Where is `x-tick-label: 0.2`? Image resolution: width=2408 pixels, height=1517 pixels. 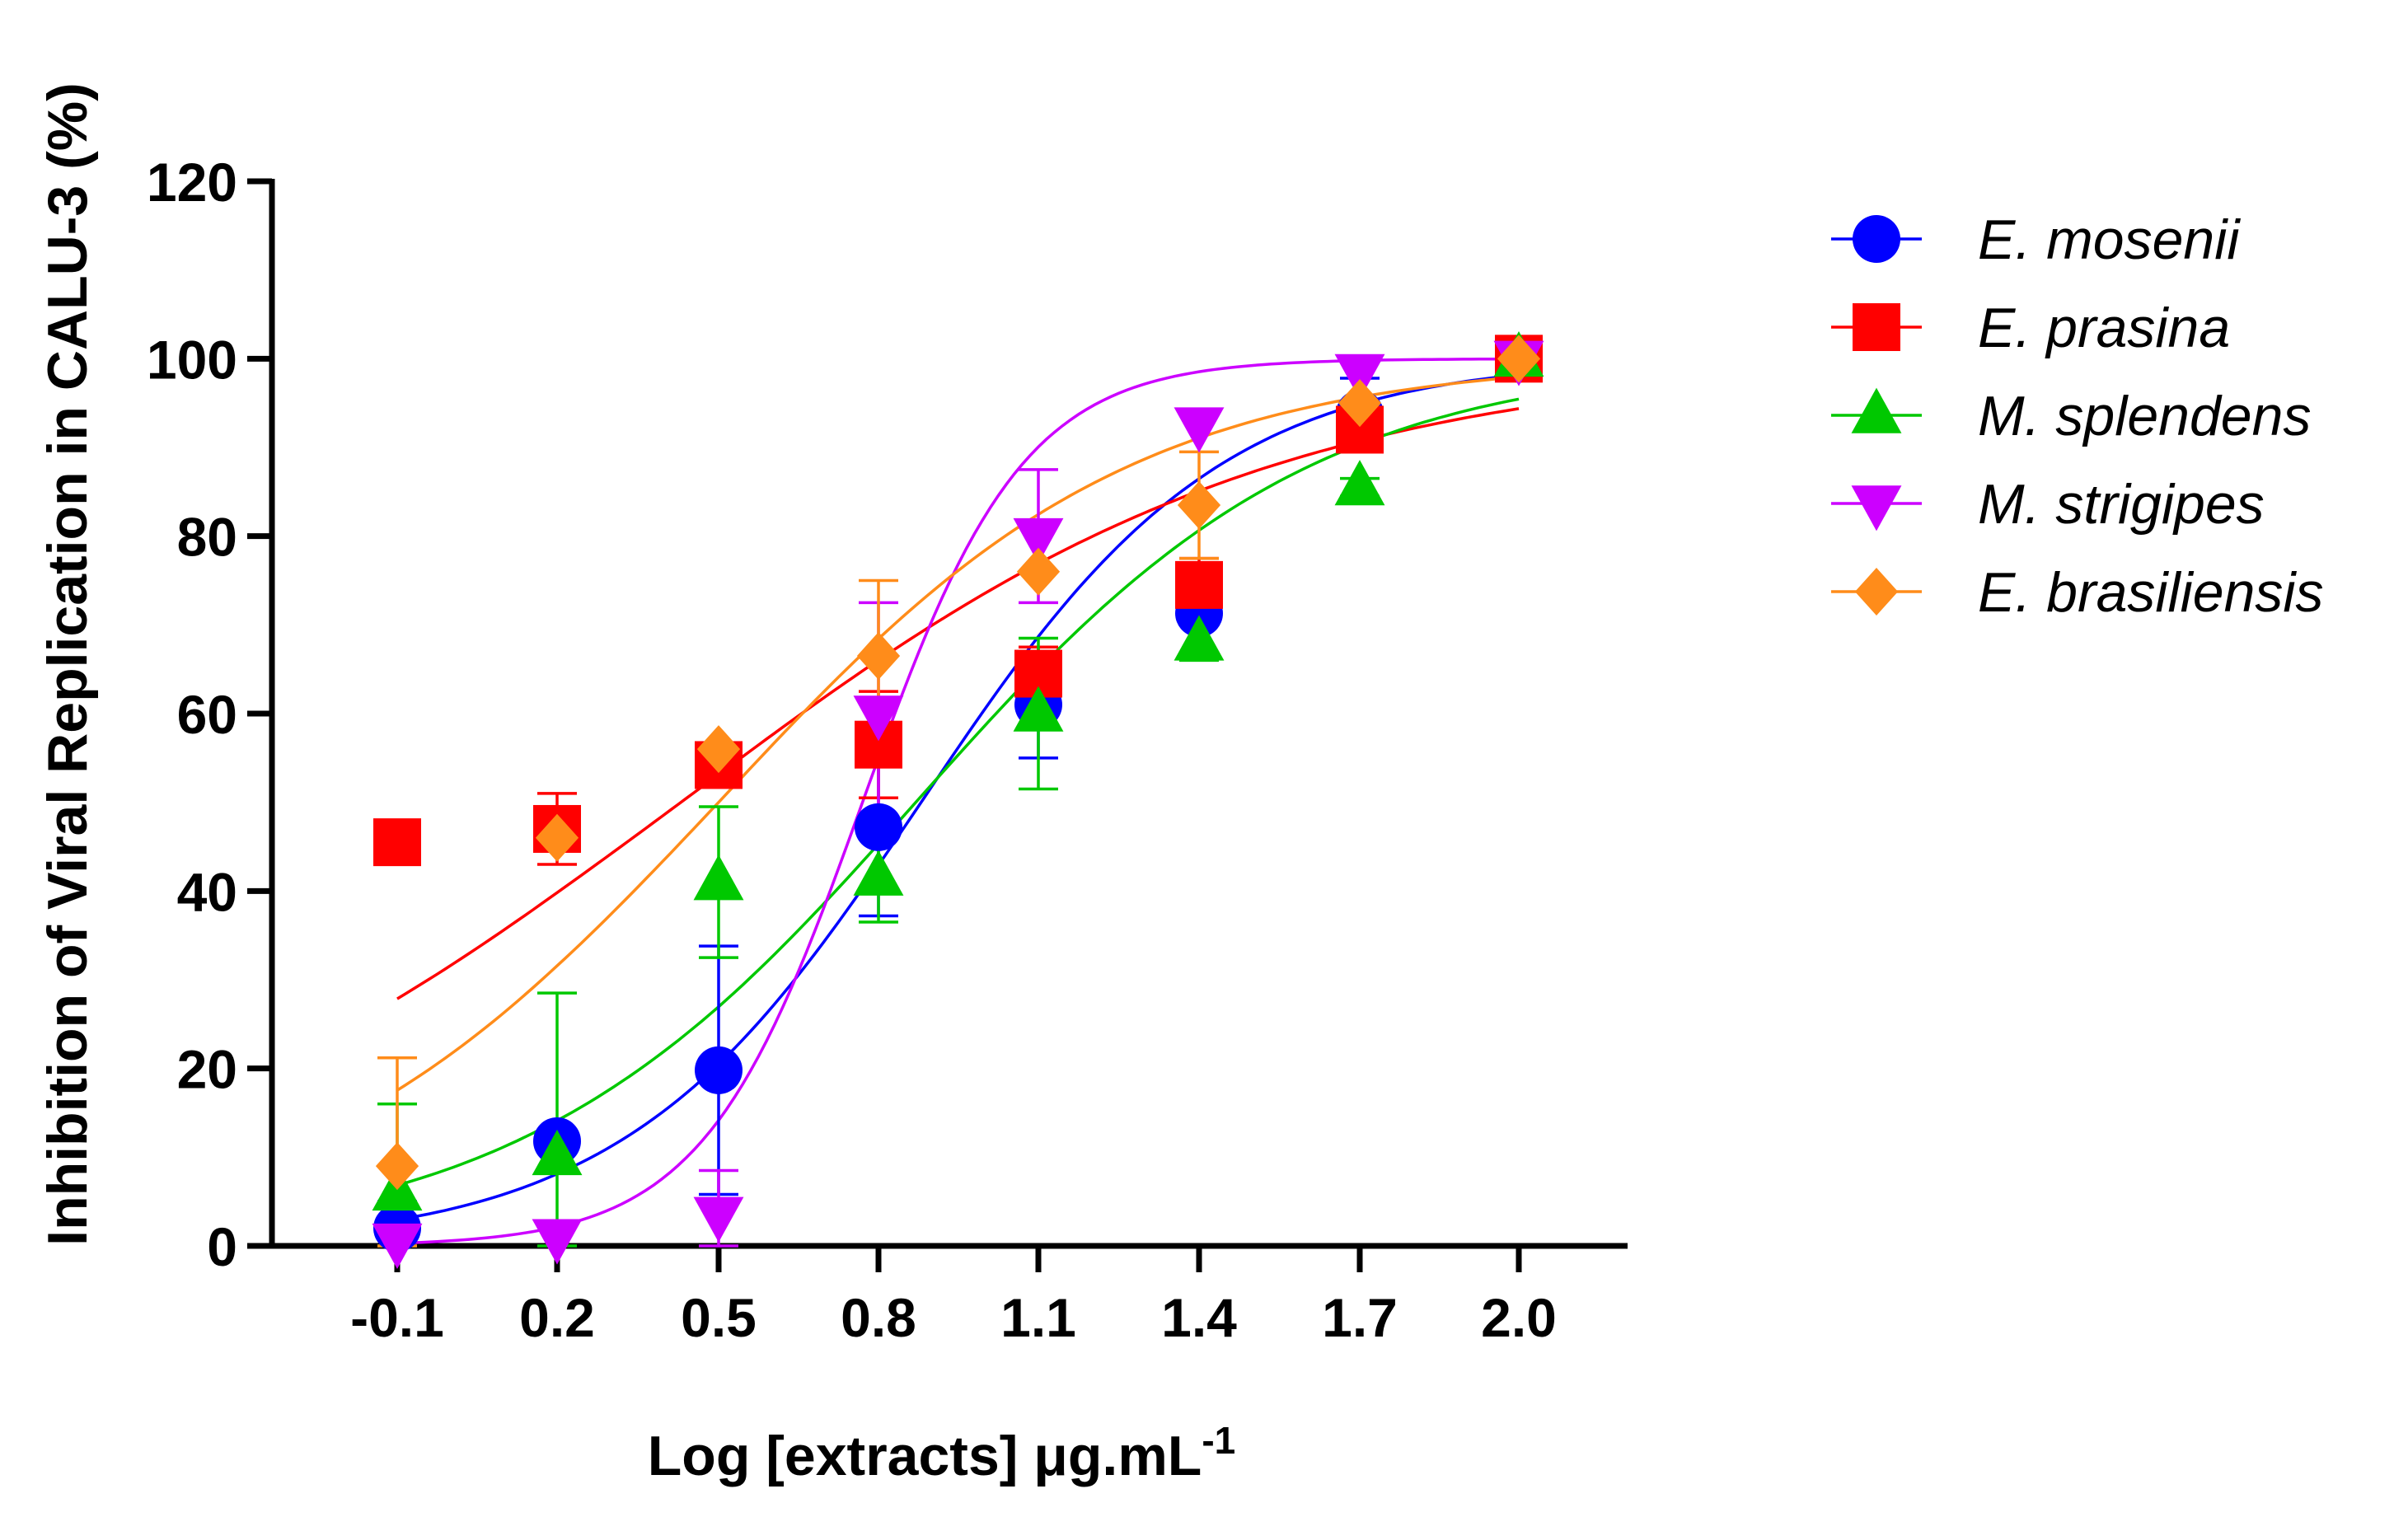
x-tick-label: 0.2 is located at coordinates (557, 1317).